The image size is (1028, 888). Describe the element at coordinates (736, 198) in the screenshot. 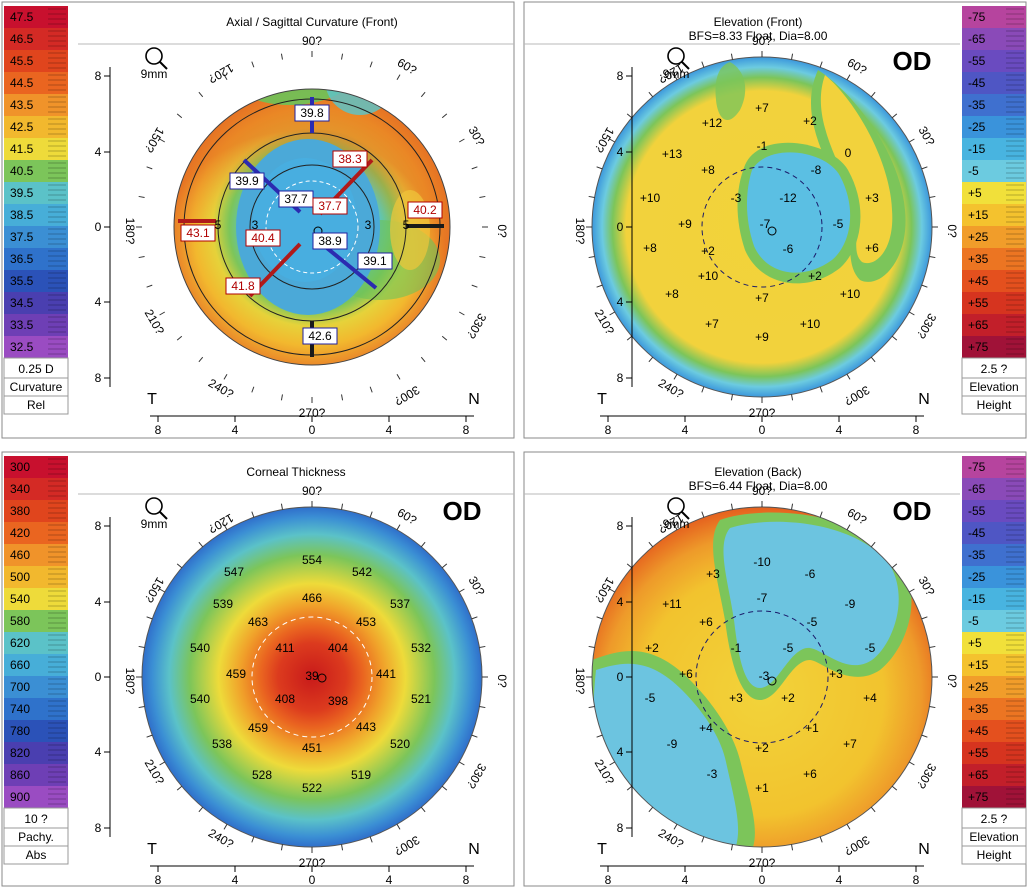

I see `map-value: -3` at that location.